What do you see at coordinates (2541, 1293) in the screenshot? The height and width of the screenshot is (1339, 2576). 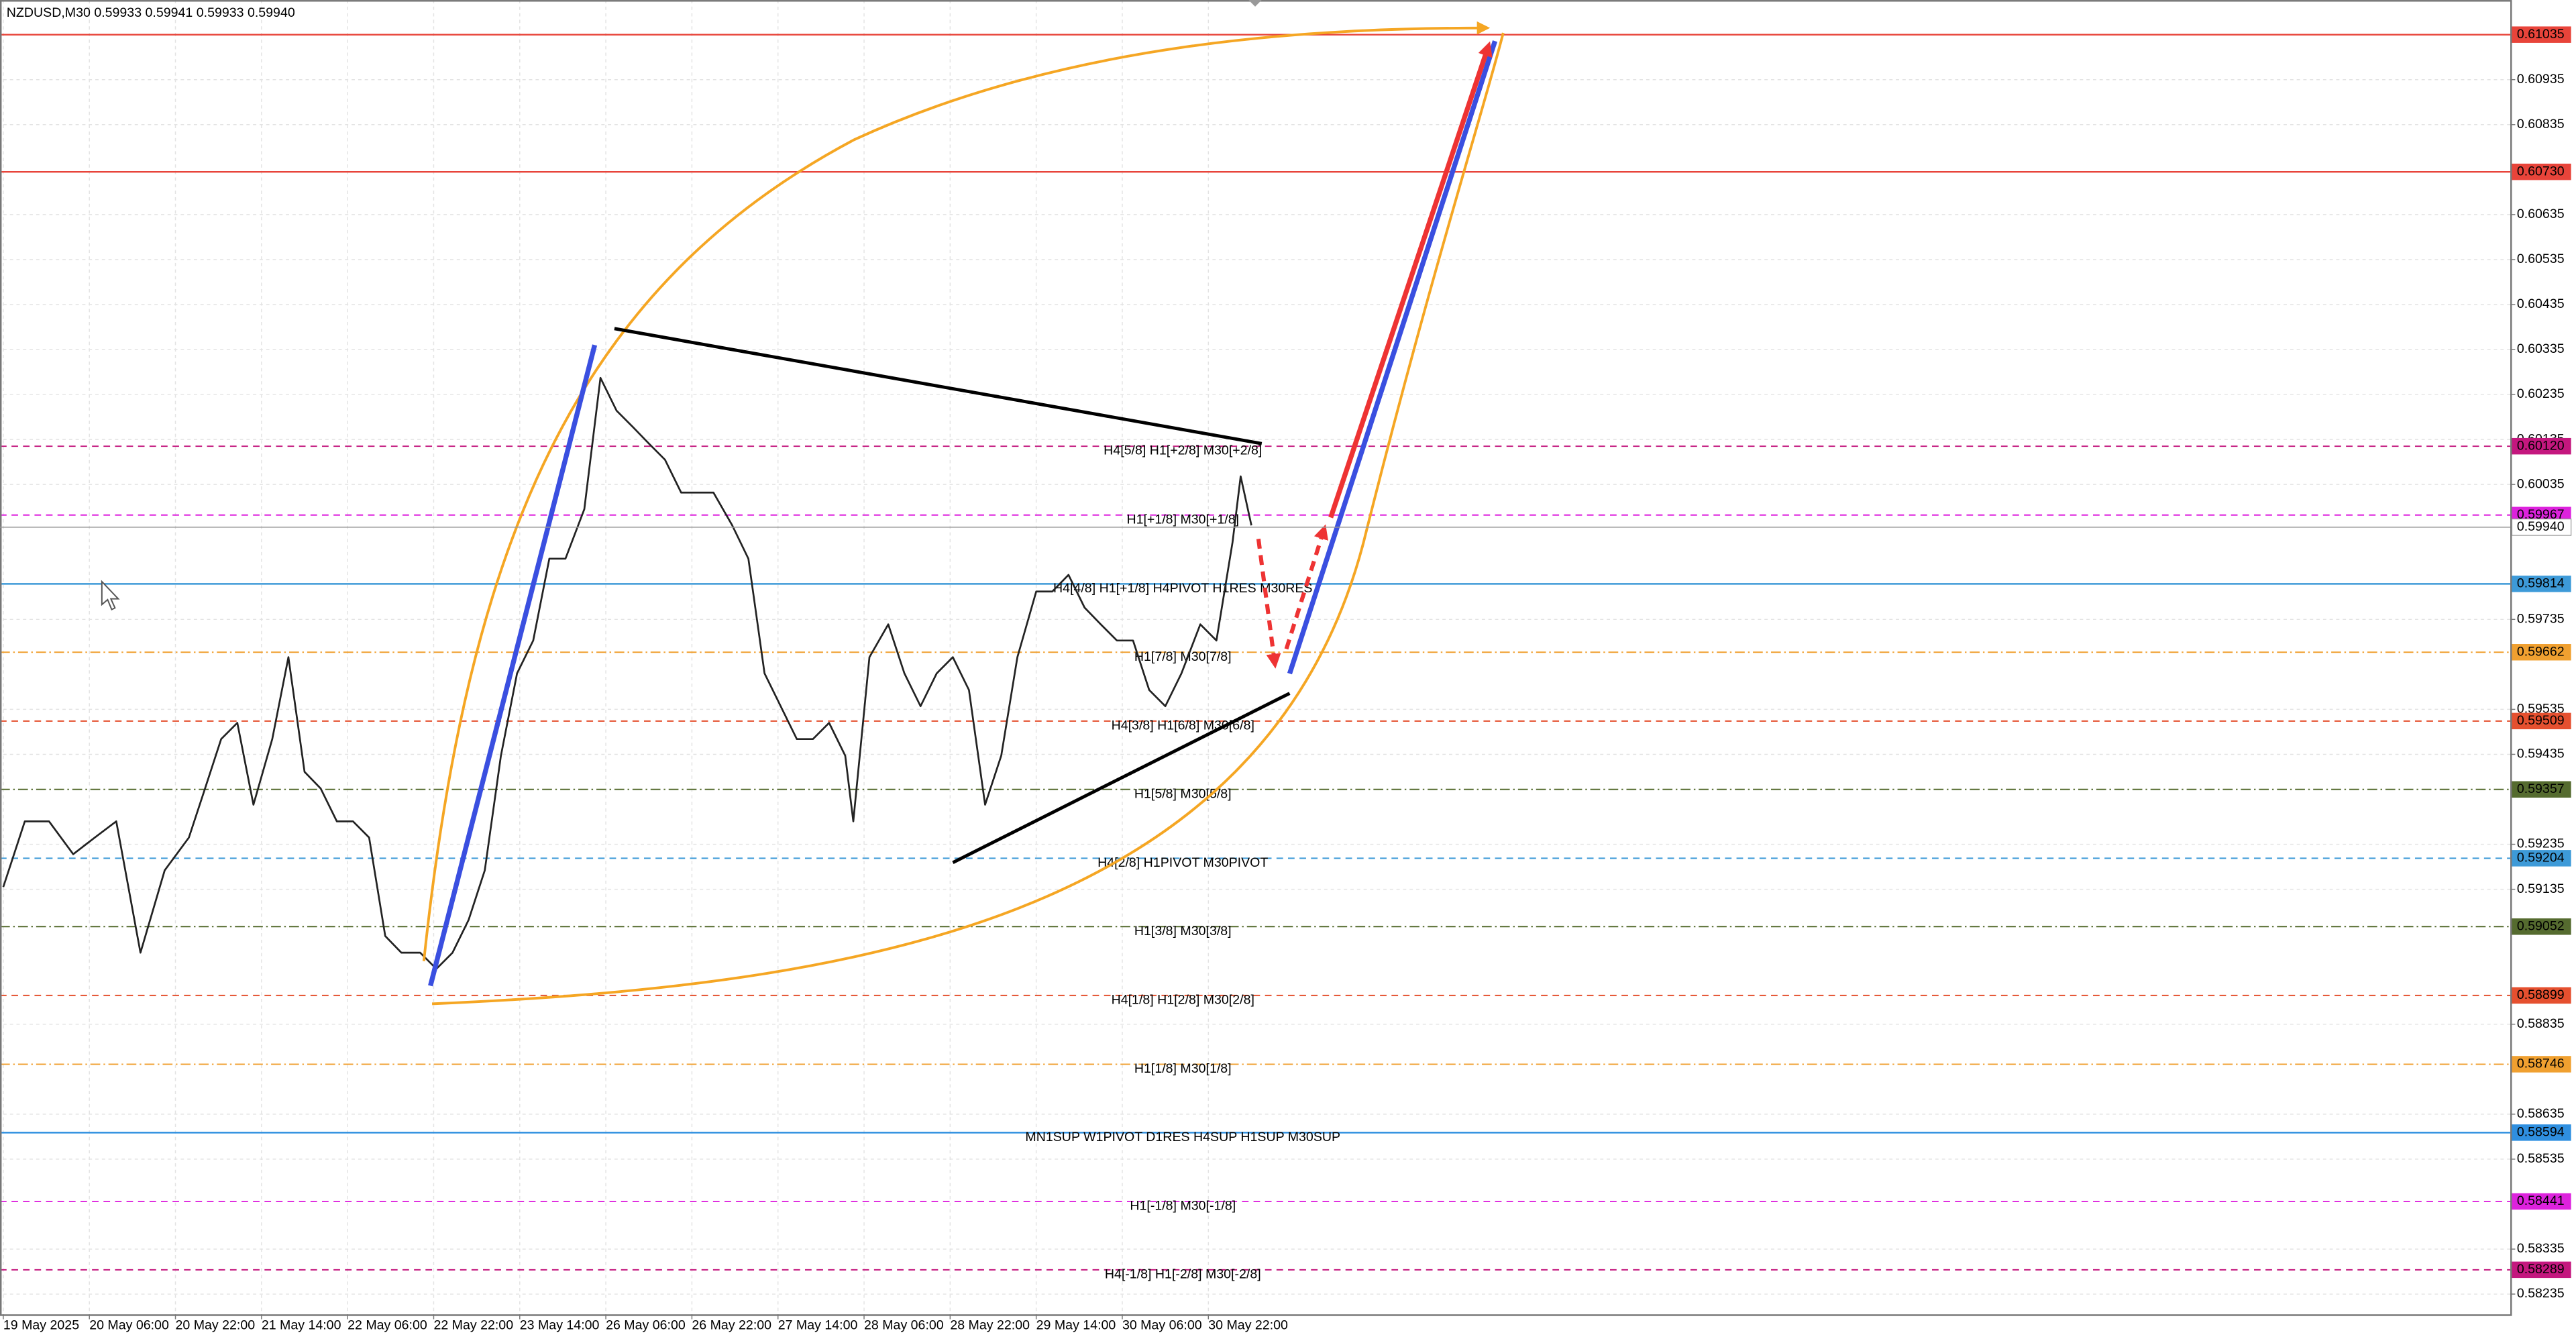 I see `y-tick-label: 0.58235` at bounding box center [2541, 1293].